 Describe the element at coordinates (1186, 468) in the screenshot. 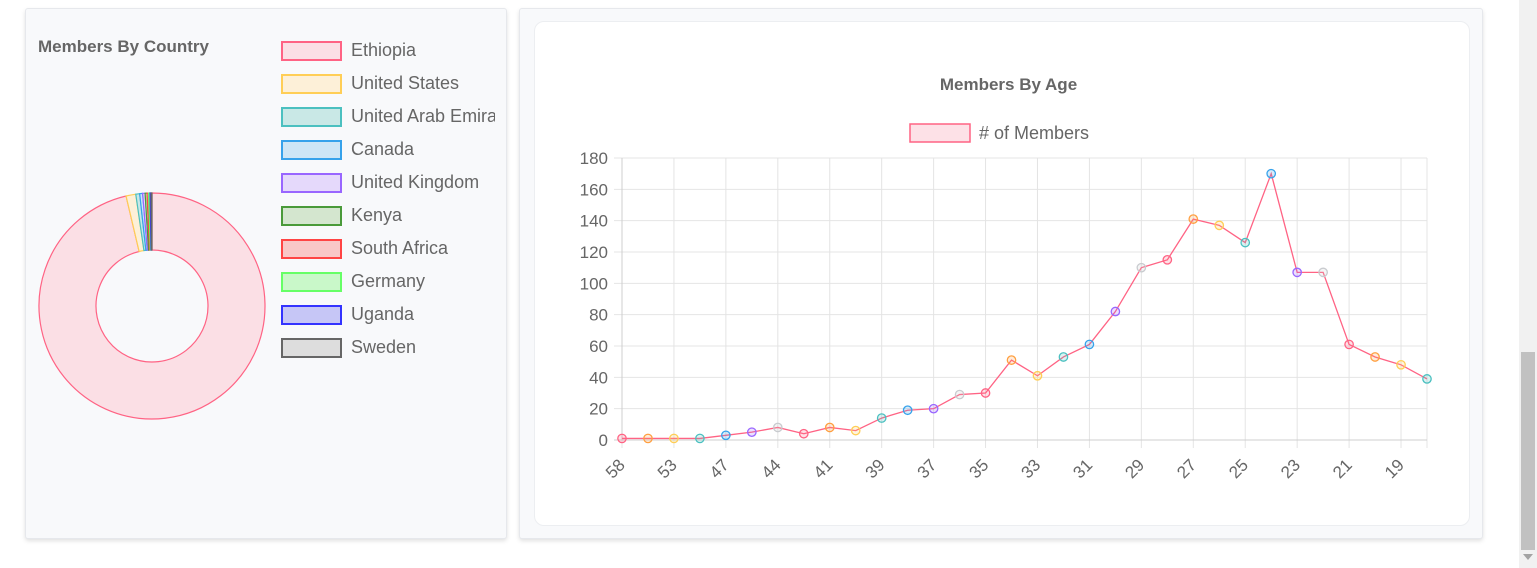

I see `x-tick-label: 27` at that location.